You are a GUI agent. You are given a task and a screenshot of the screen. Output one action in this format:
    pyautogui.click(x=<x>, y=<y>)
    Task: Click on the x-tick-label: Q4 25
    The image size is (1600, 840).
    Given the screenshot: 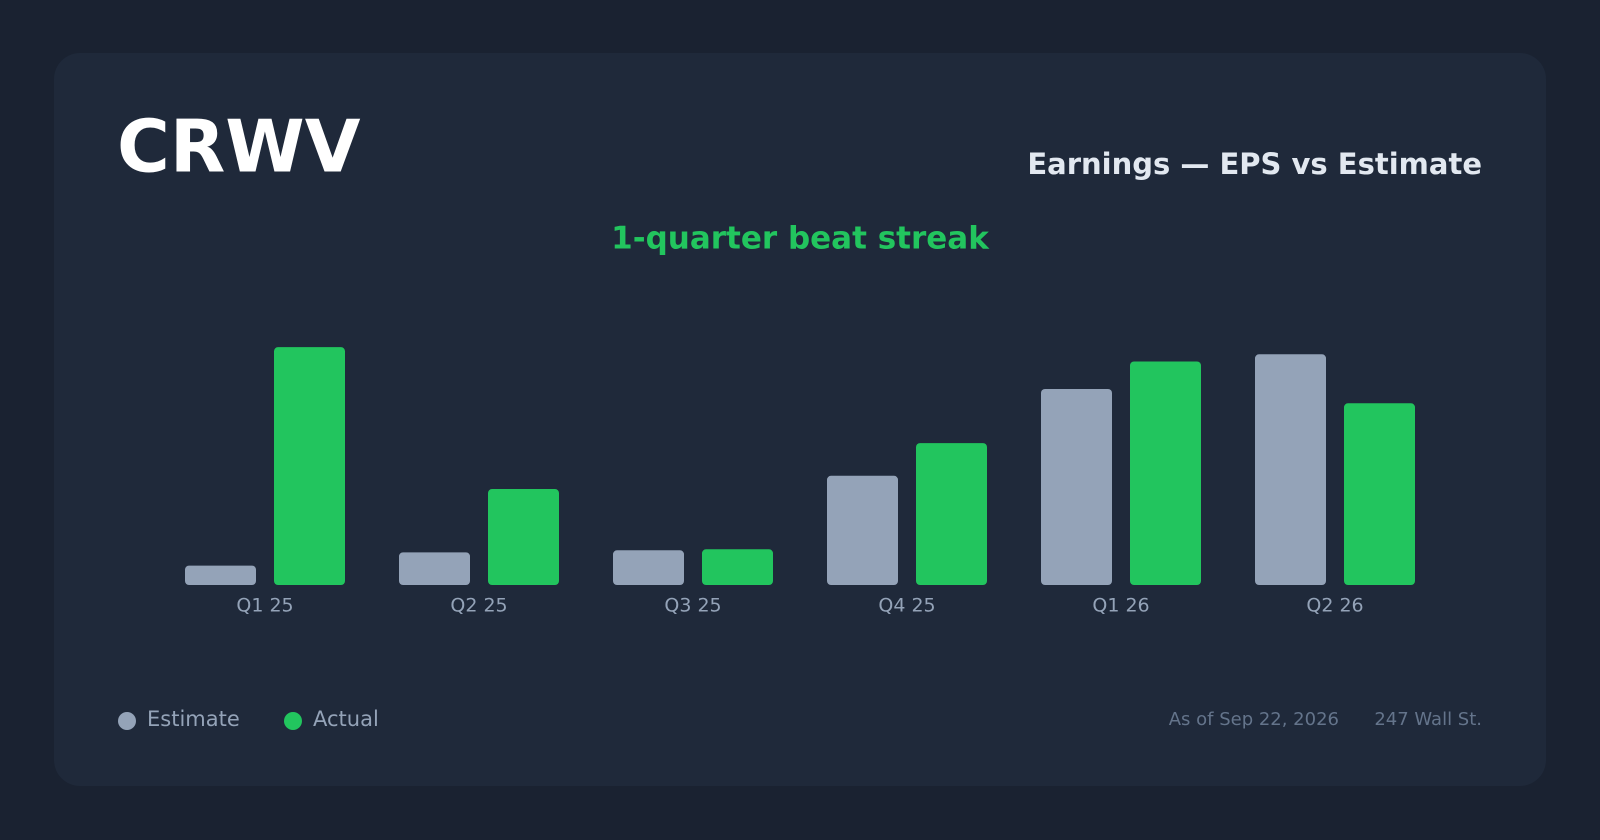 What is the action you would take?
    pyautogui.click(x=906, y=606)
    